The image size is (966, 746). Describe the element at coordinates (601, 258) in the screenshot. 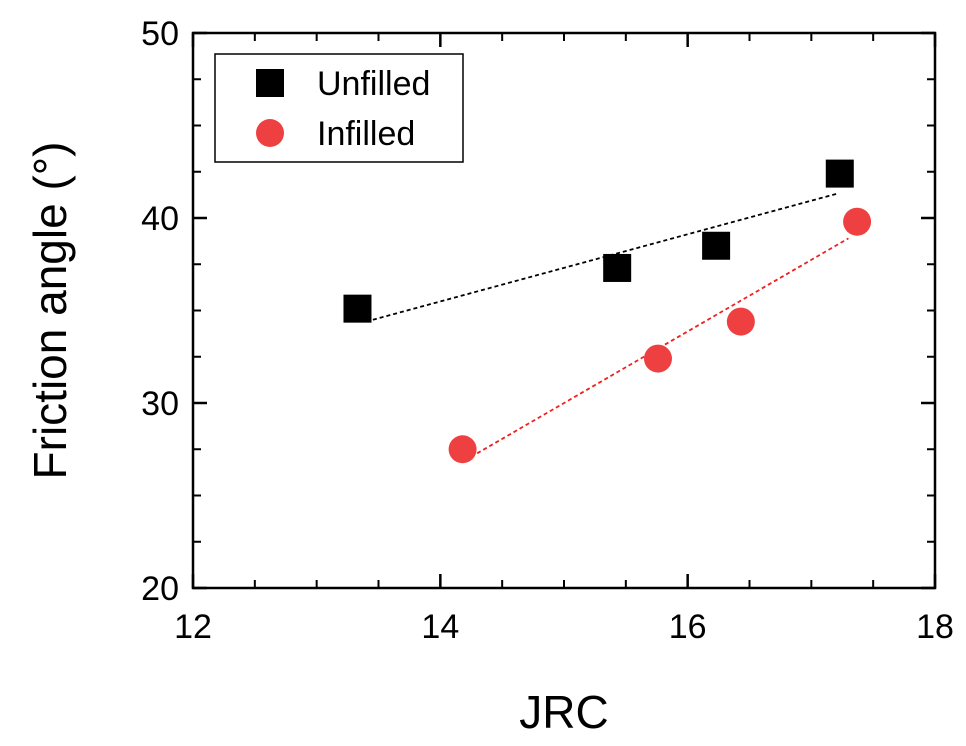

I see `fit-line-unfilled` at that location.